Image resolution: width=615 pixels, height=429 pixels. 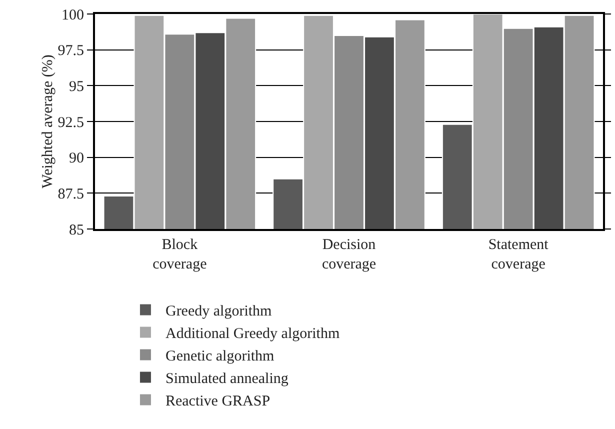 What do you see at coordinates (180, 254) in the screenshot?
I see `x-tick-label: Block coverage` at bounding box center [180, 254].